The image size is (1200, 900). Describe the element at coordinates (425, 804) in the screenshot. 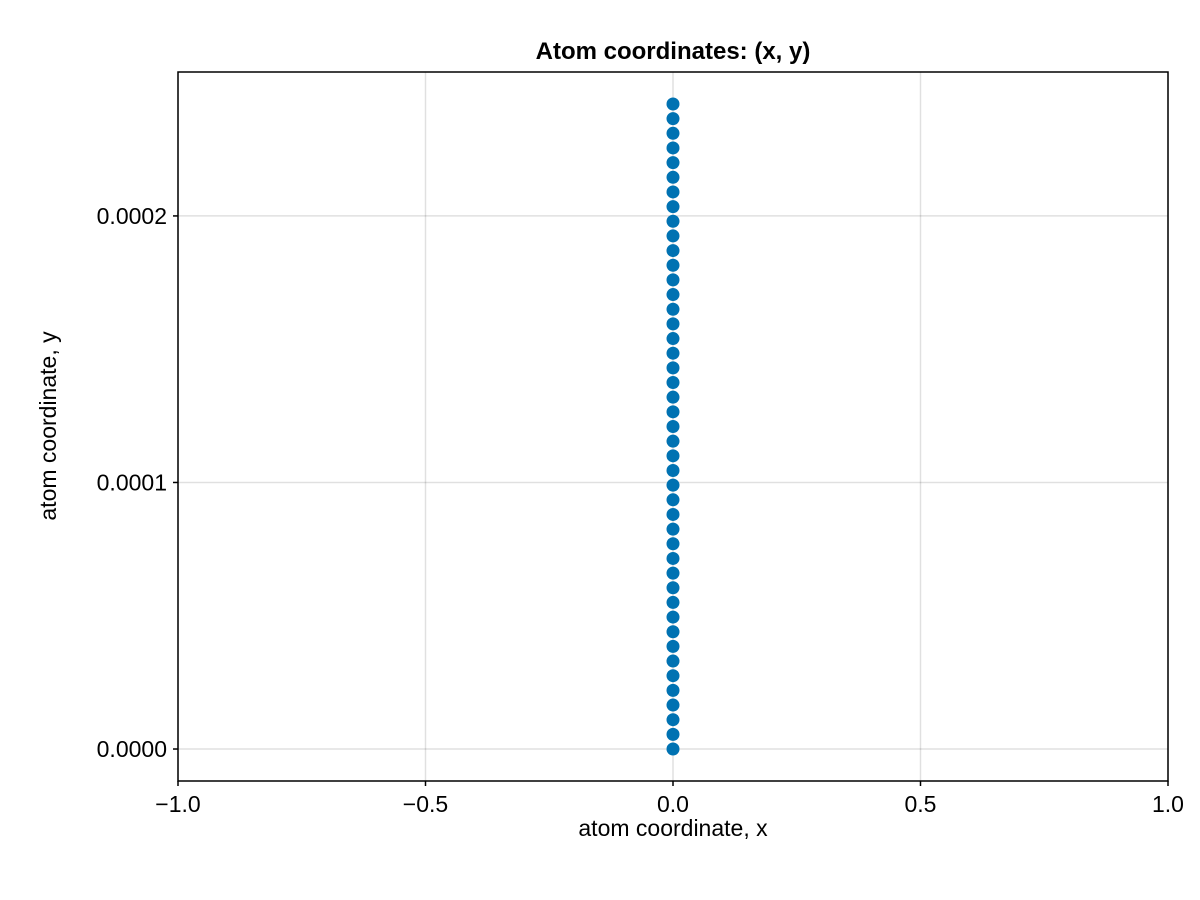

I see `x-tick-label: −0.5` at that location.